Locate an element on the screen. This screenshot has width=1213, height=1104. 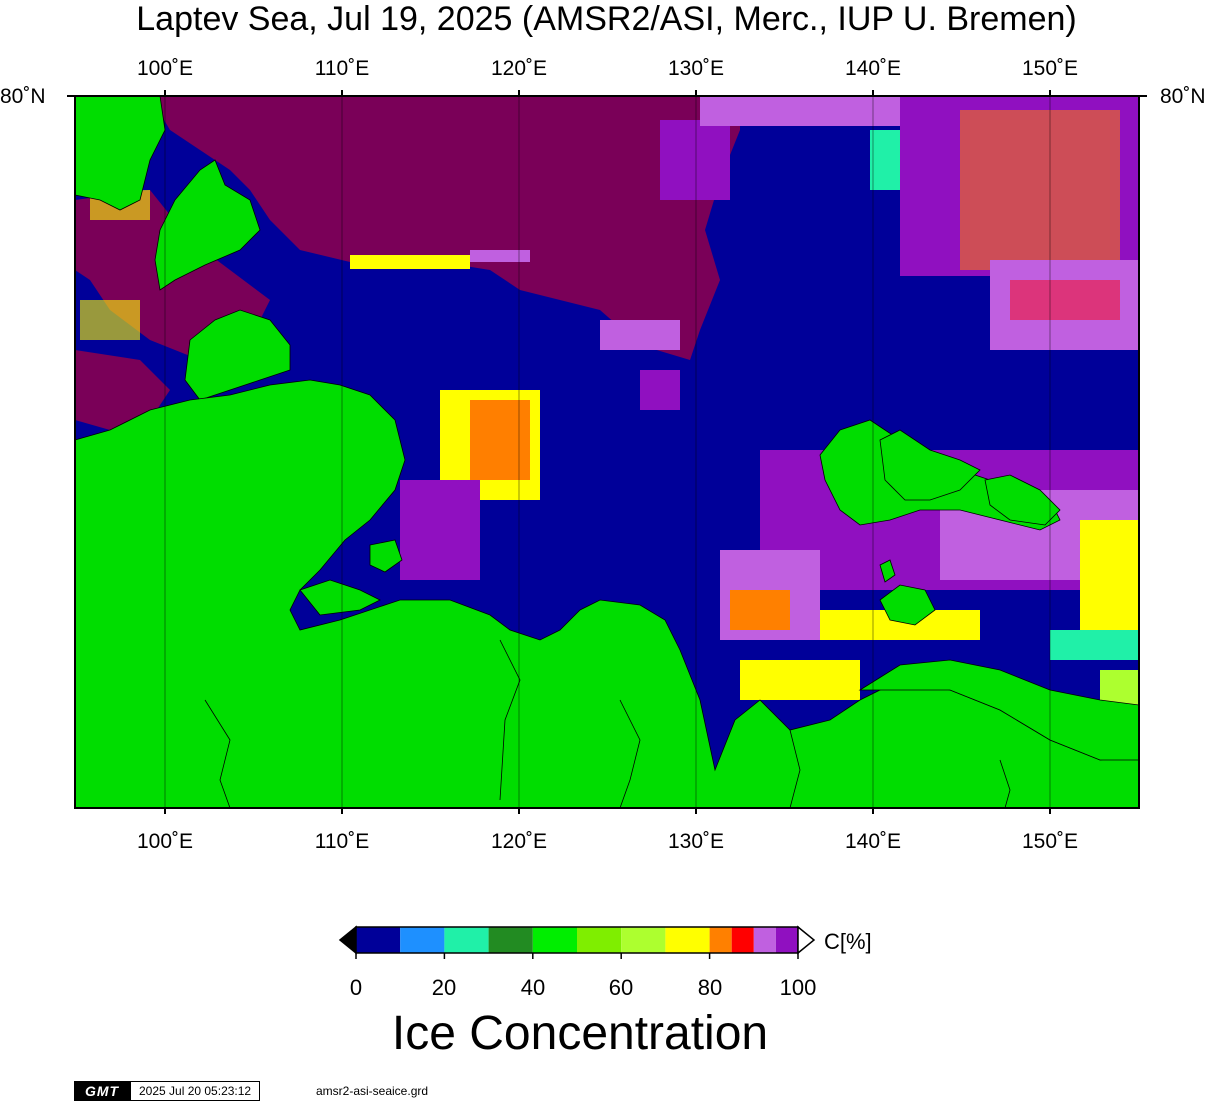
colorbar is located at coordinates (577, 942).